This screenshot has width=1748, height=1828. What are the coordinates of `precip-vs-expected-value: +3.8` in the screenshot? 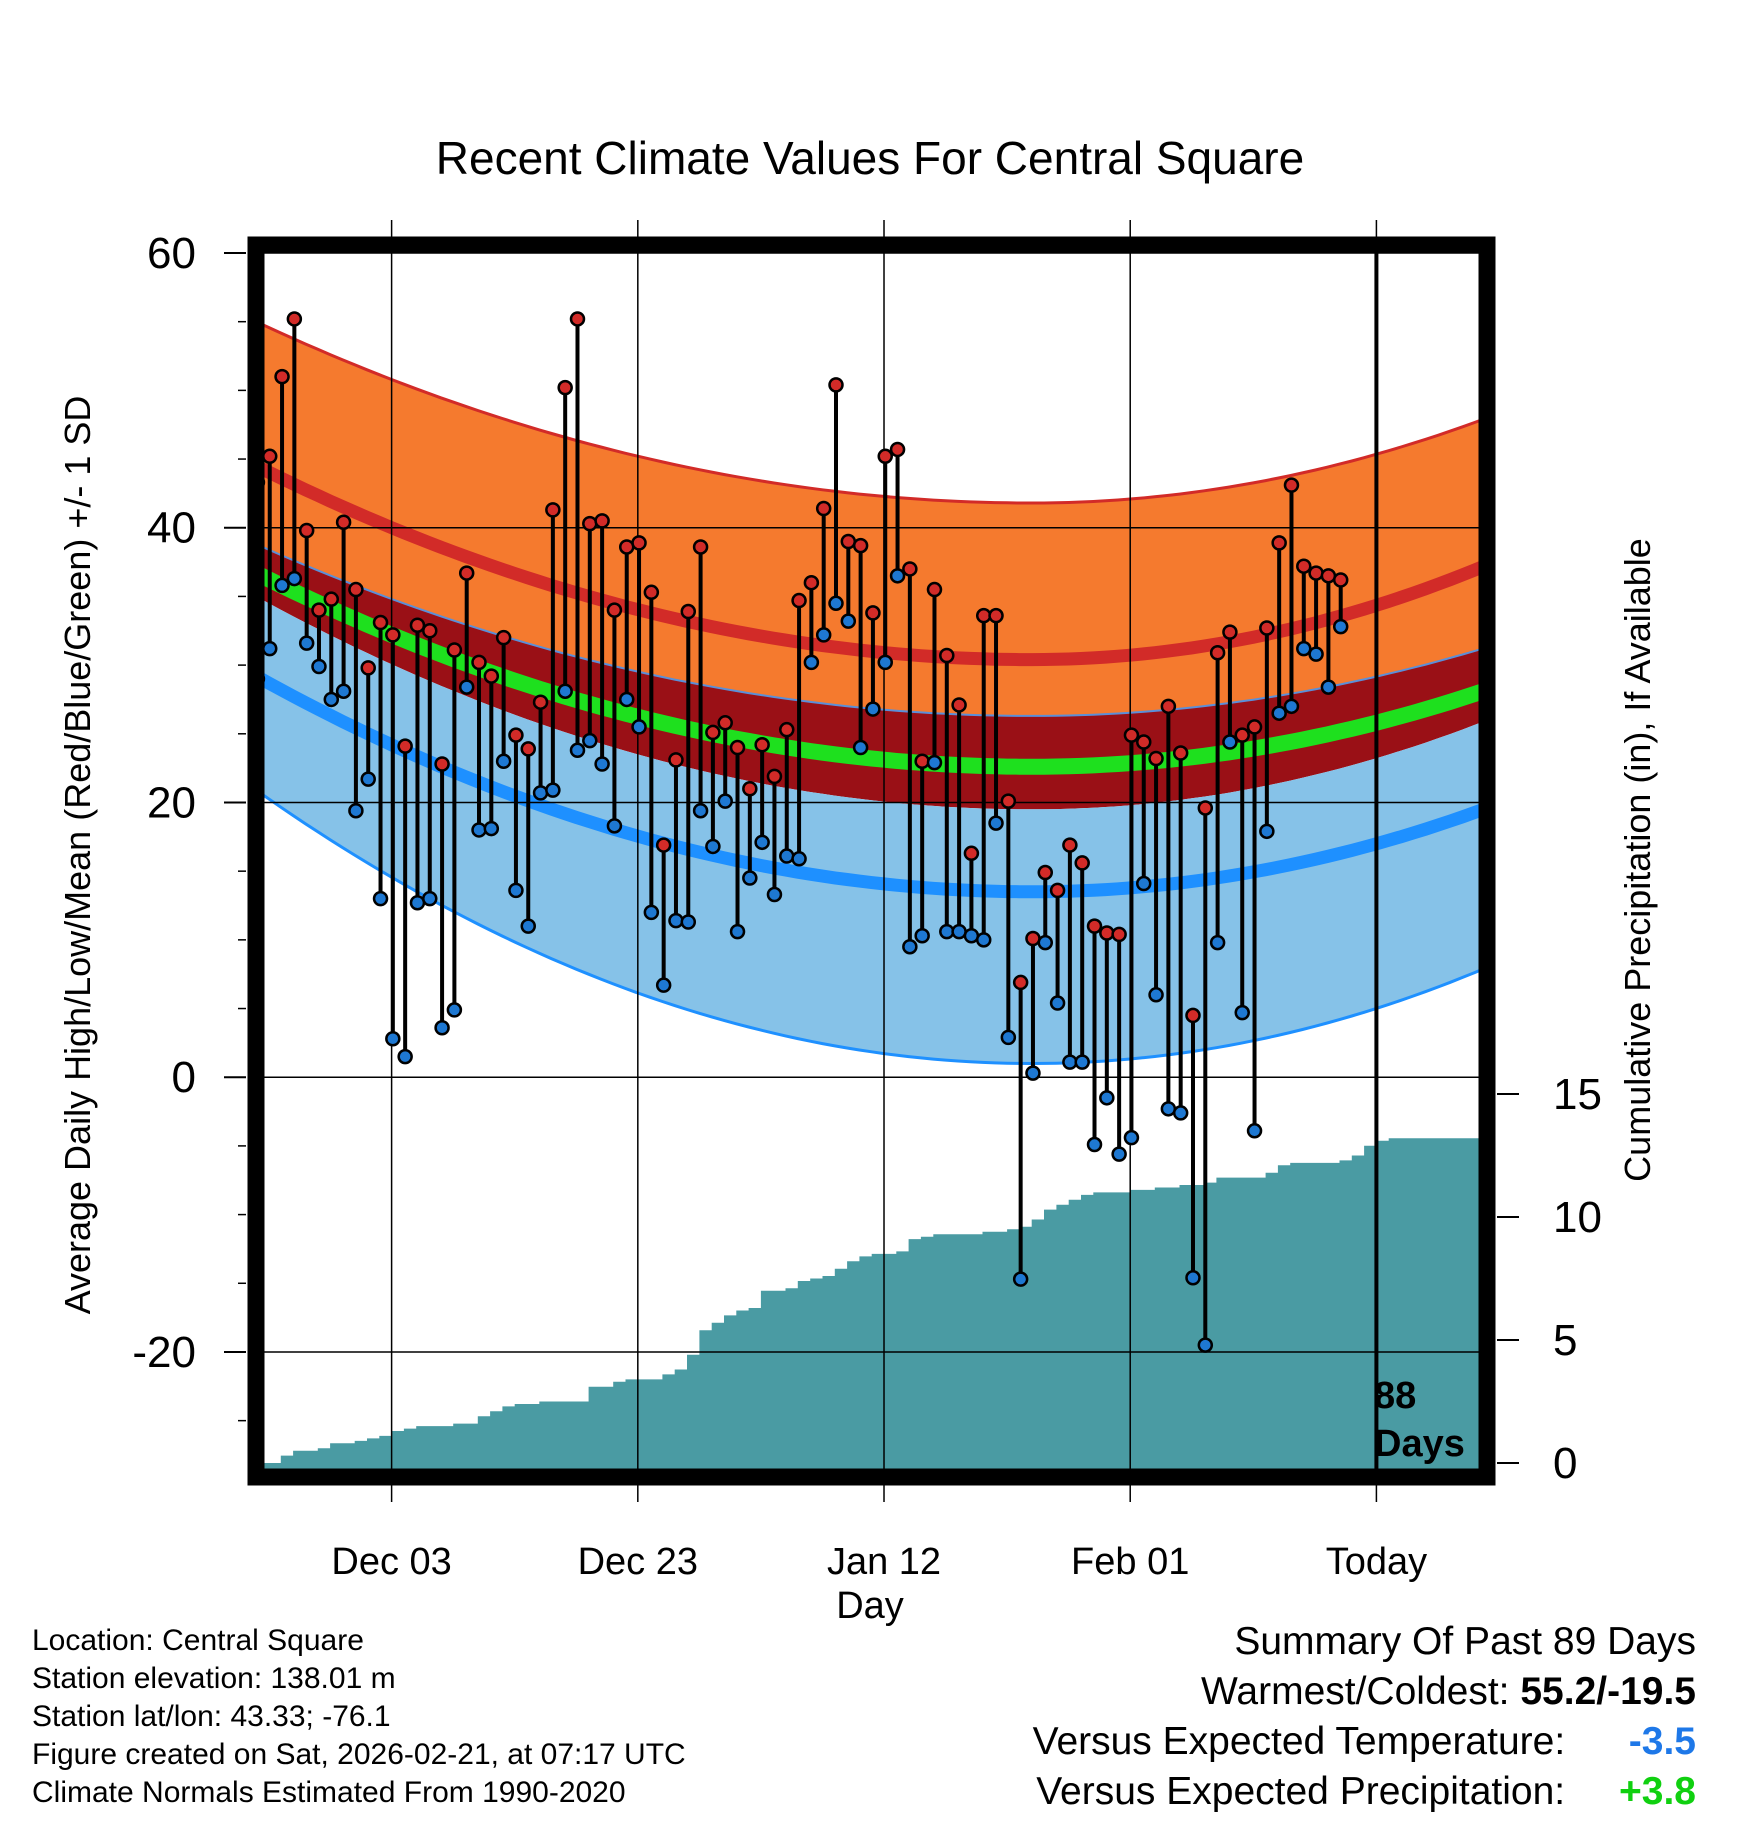 It's located at (1657, 1791).